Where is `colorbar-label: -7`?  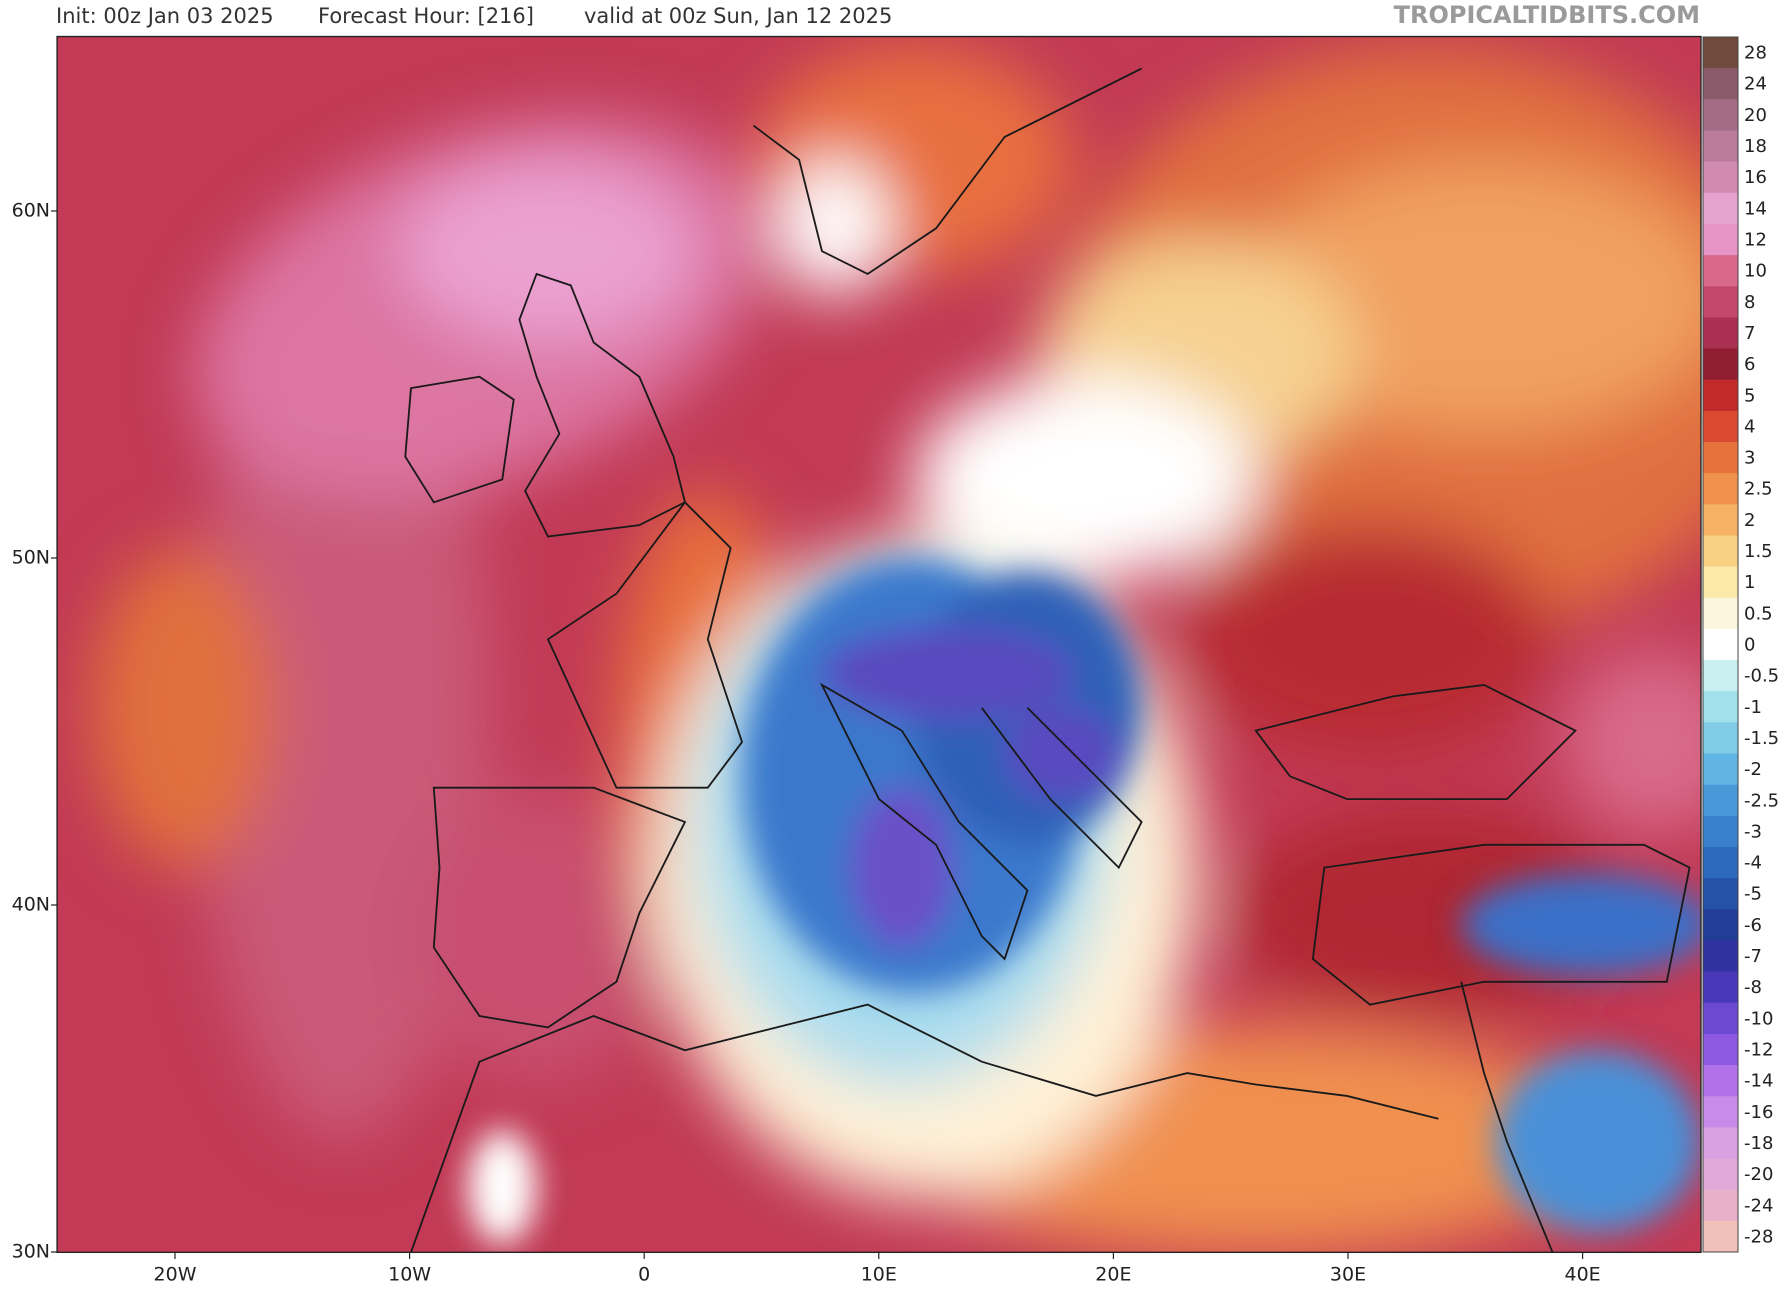 colorbar-label: -7 is located at coordinates (1753, 956).